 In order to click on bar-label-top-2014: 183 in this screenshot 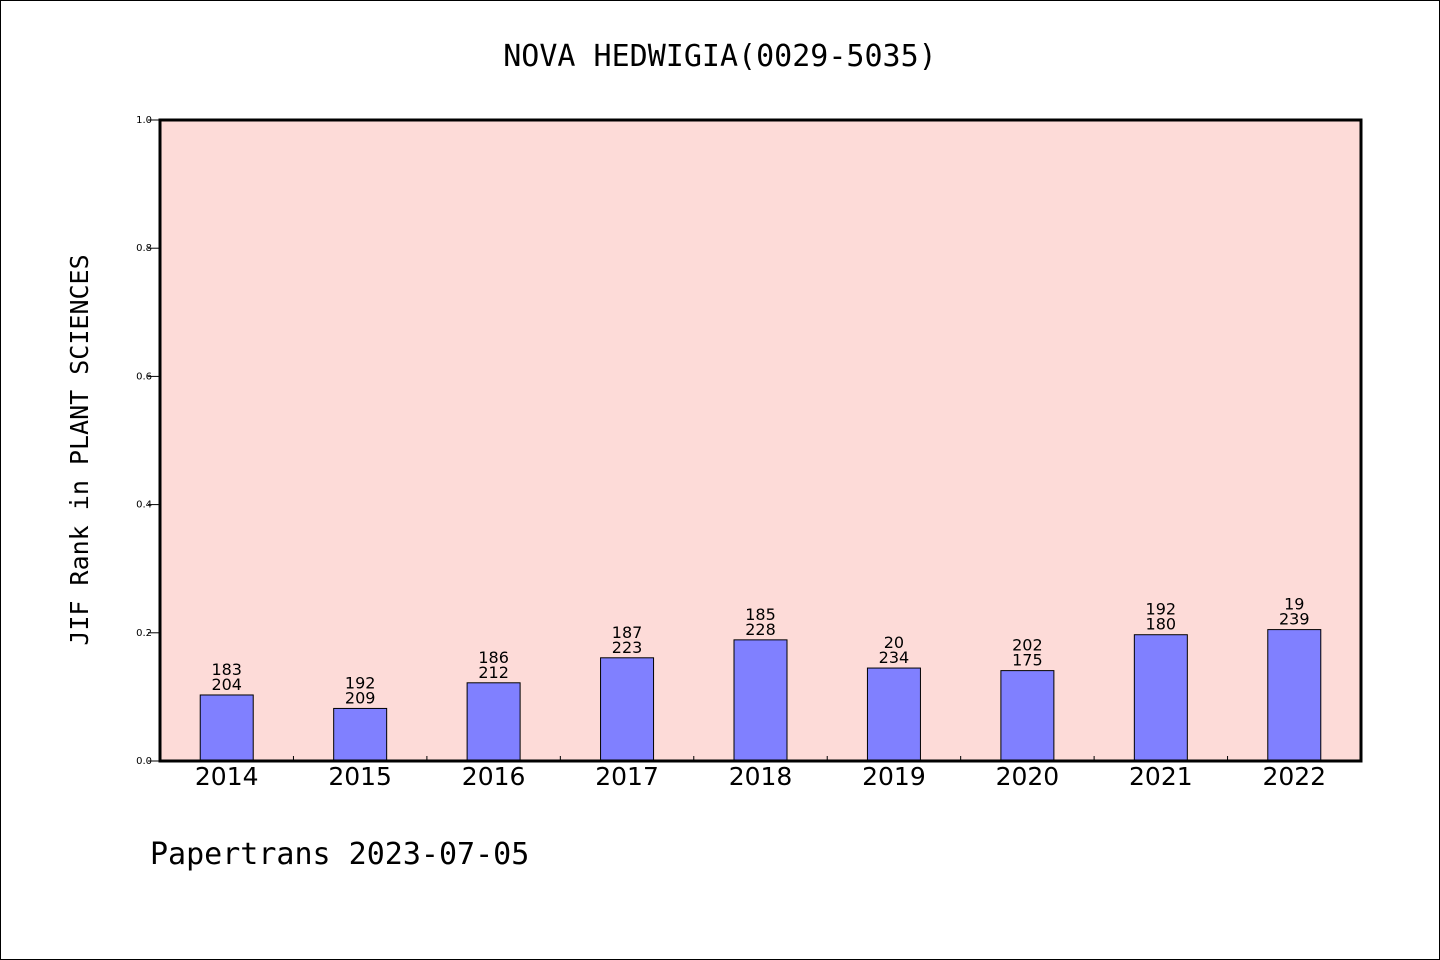, I will do `click(226, 669)`.